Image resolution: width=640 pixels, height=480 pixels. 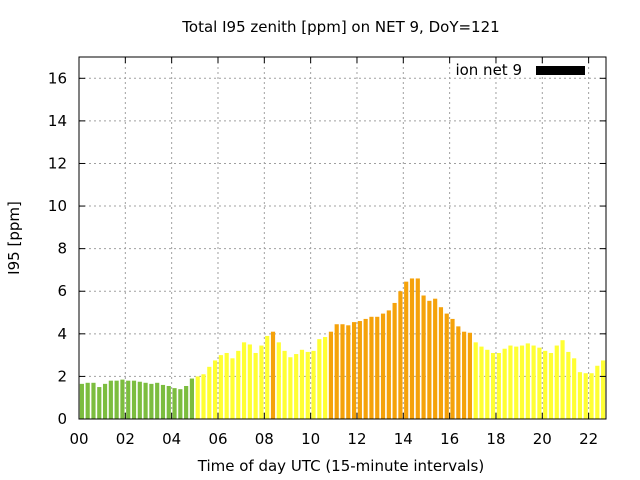 I want to click on y-tick-label: 10, so click(x=57, y=206).